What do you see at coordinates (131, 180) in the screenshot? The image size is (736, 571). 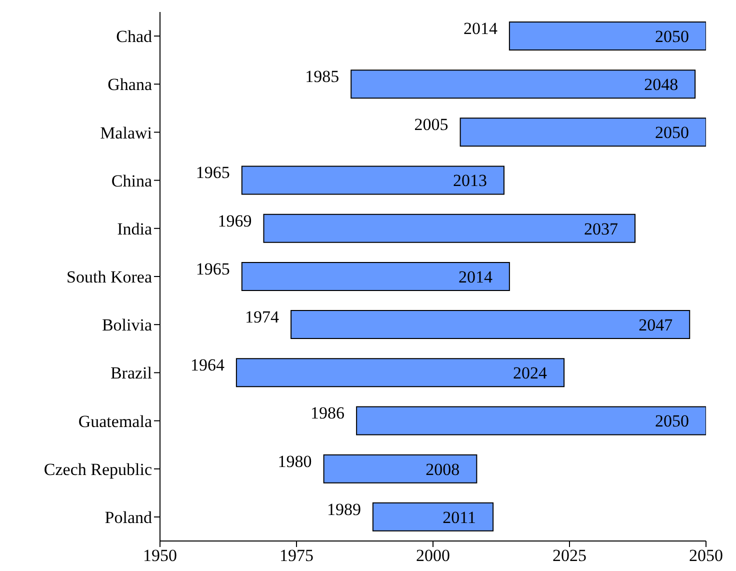 I see `y-tick-label: China` at bounding box center [131, 180].